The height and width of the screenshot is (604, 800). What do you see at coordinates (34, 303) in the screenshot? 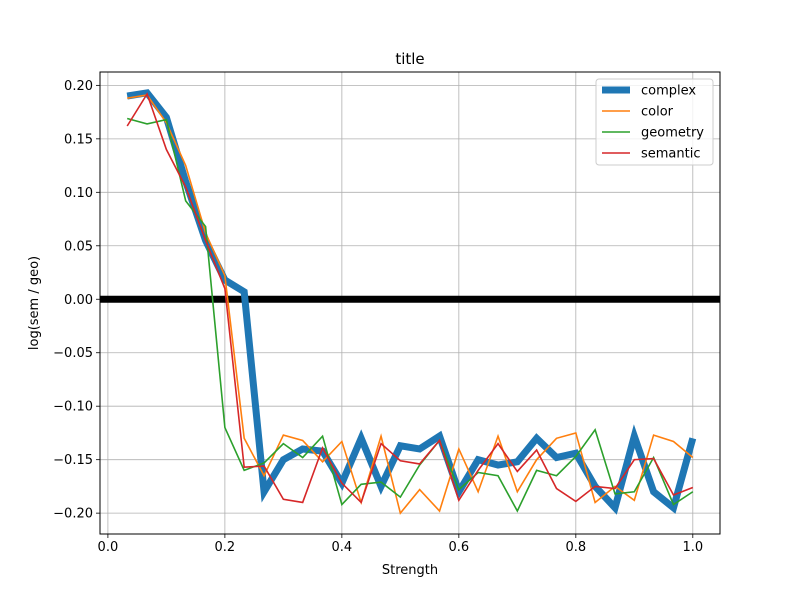
I see `y-axis-label: log(sem / geo)` at bounding box center [34, 303].